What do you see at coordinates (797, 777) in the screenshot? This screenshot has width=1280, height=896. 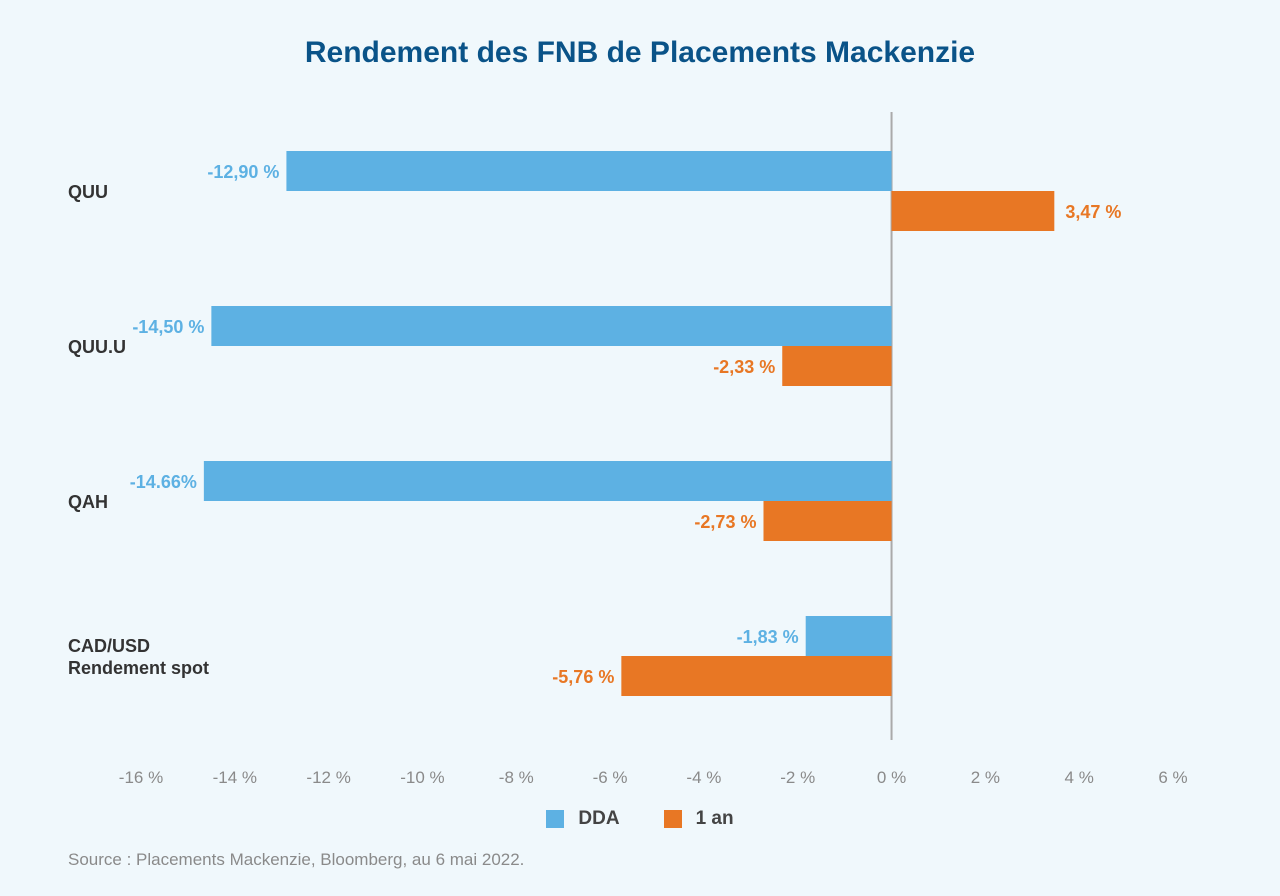 I see `x-tick-label: -2 %` at bounding box center [797, 777].